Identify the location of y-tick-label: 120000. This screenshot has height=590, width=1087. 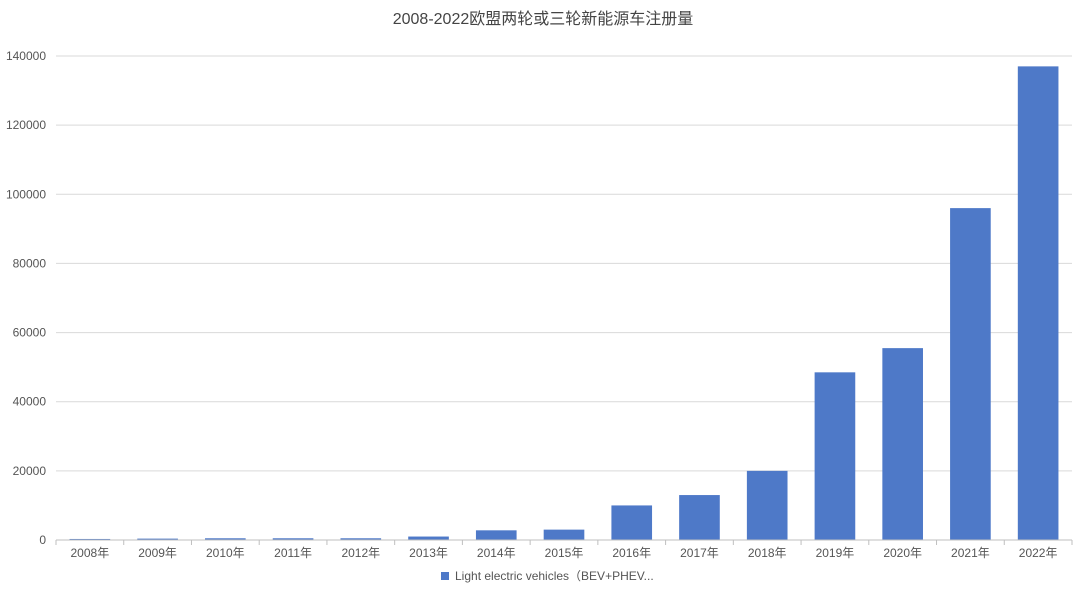
(26, 125).